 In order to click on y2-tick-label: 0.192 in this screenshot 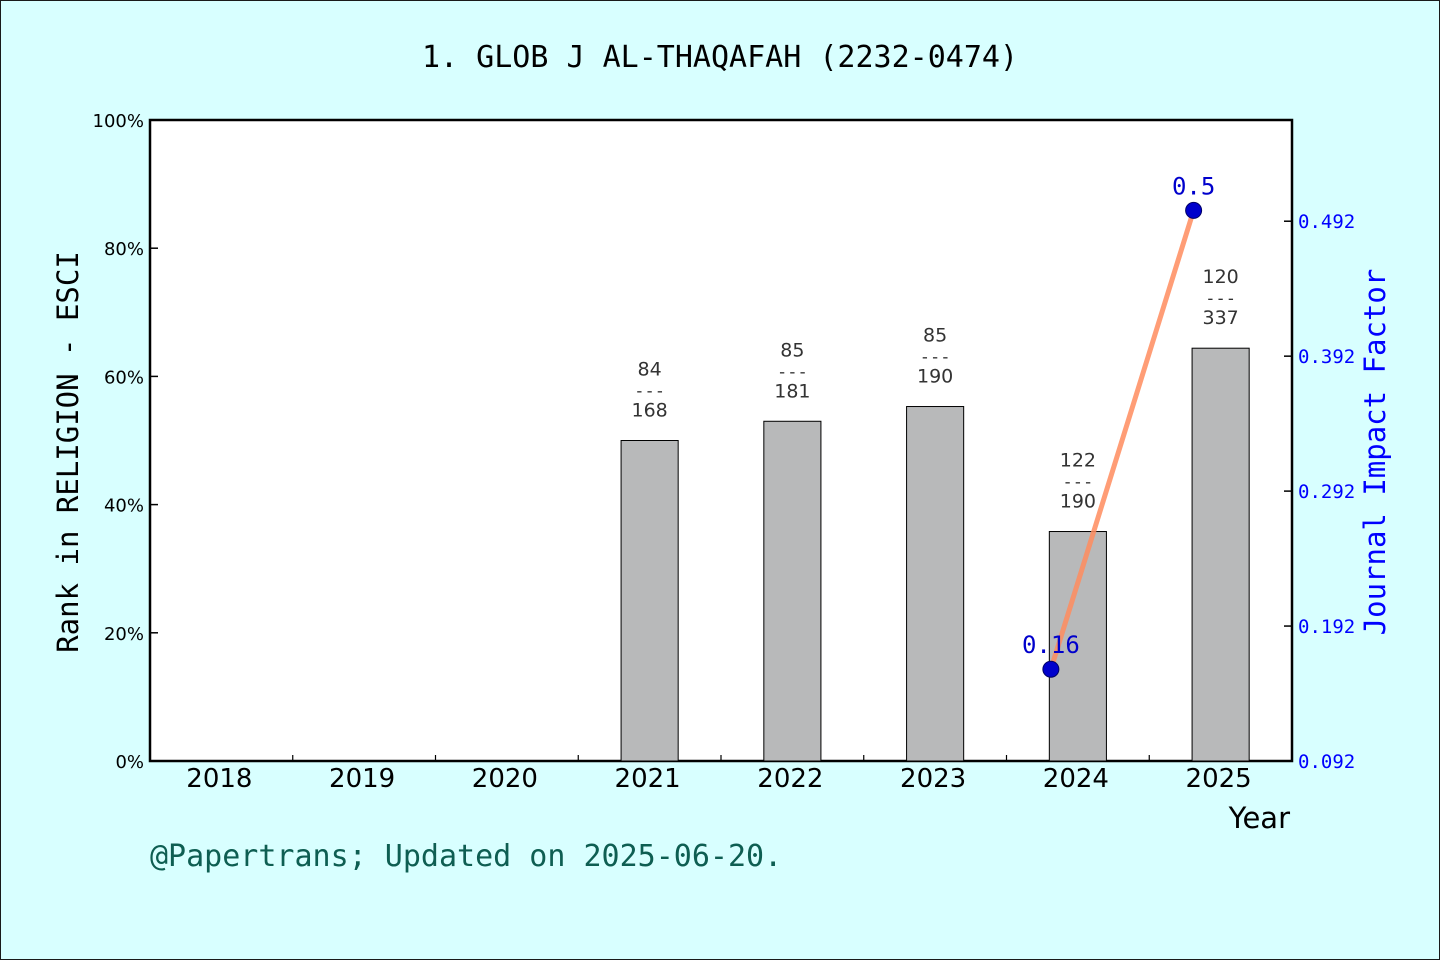, I will do `click(1326, 627)`.